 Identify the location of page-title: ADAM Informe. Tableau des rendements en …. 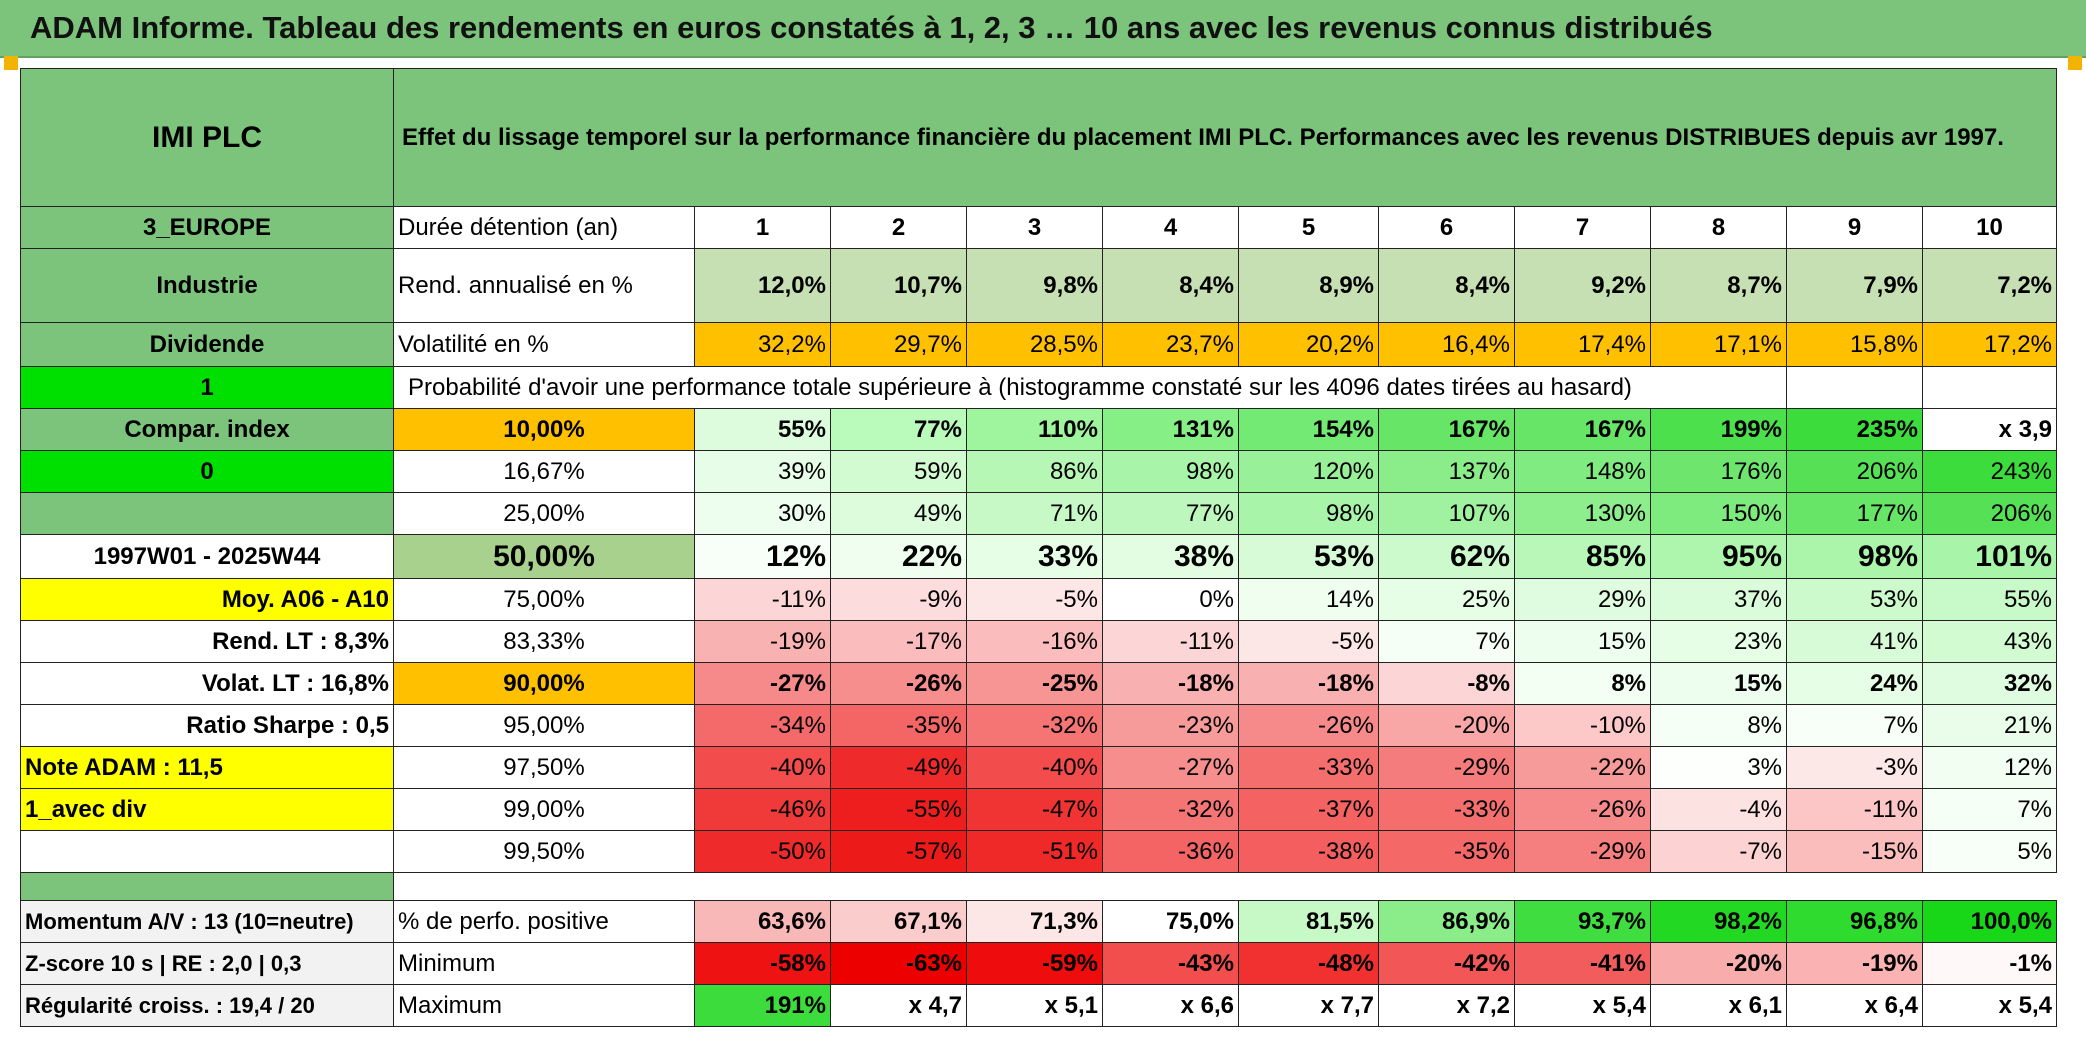
(871, 27).